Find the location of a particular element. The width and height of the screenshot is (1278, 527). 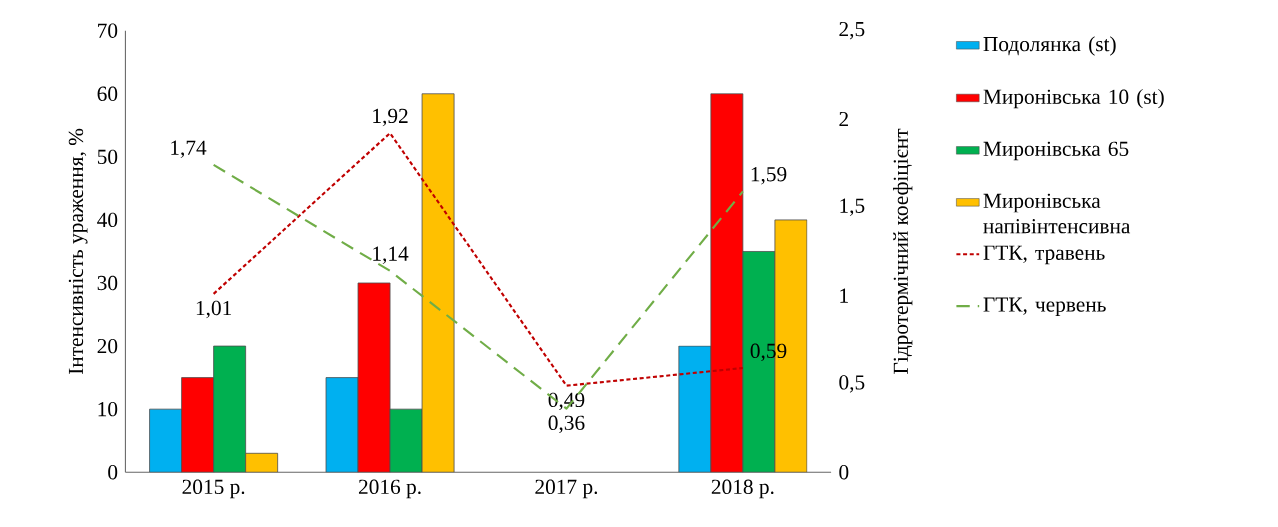

y-tick-label: 0 is located at coordinates (113, 472).